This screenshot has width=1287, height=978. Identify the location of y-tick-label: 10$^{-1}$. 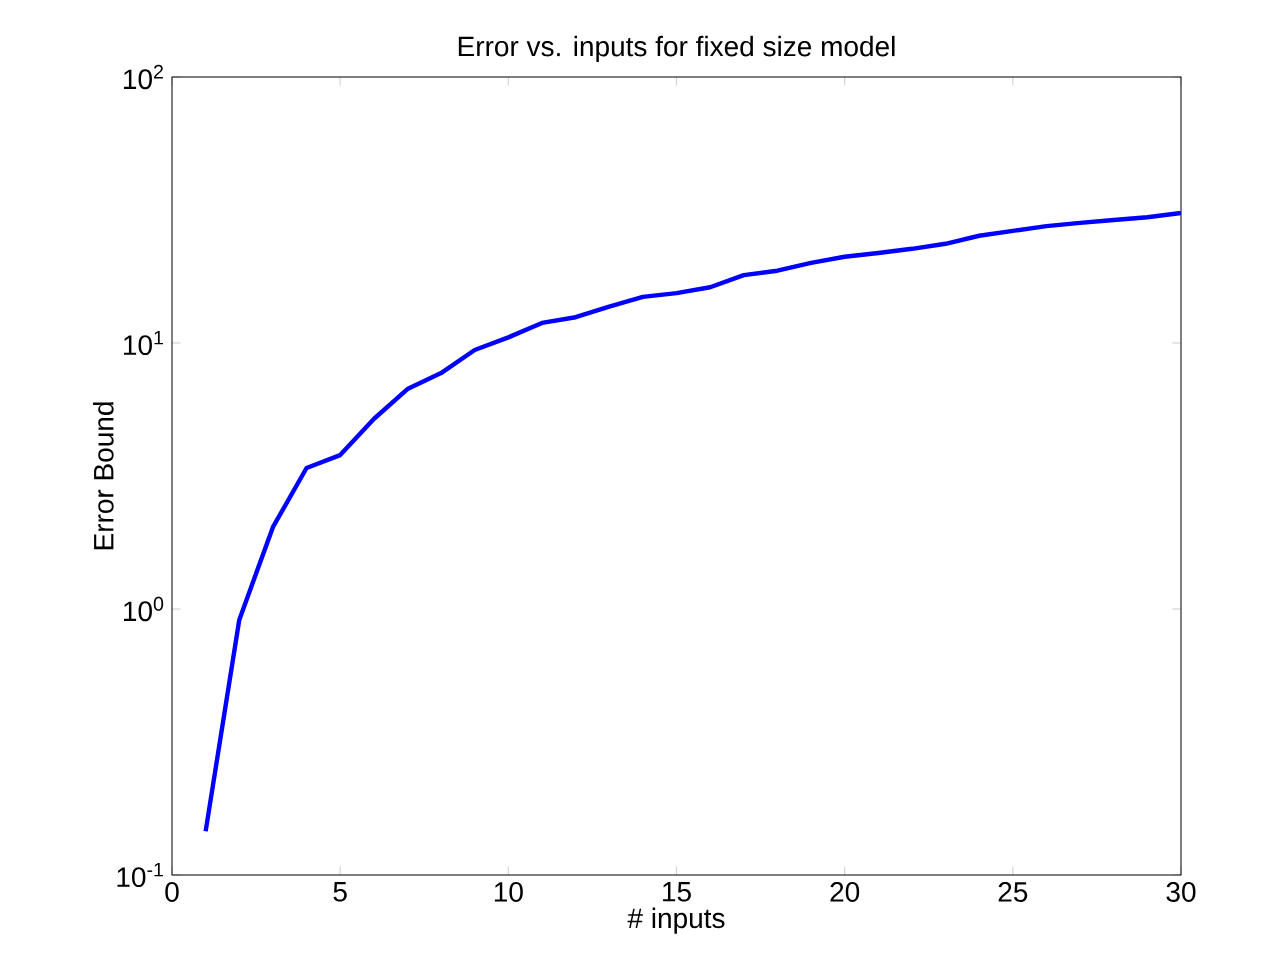
(140, 875).